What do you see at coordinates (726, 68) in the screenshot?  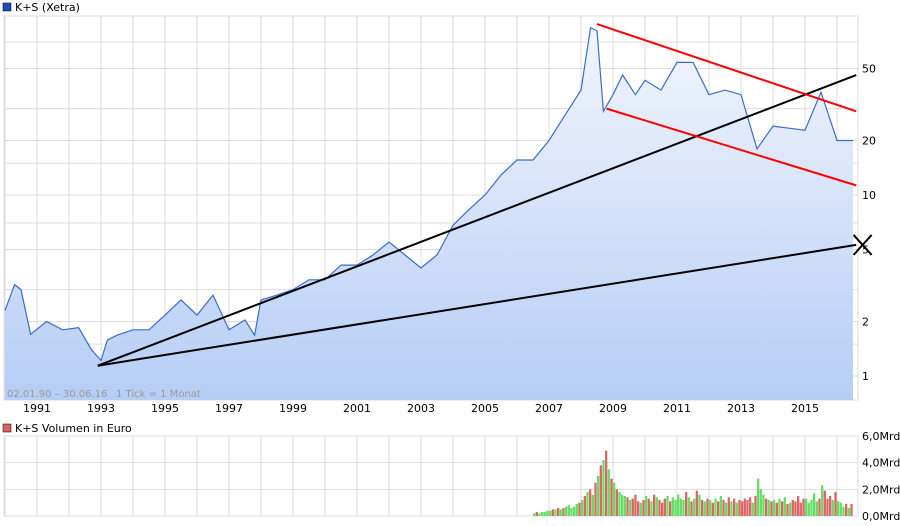 I see `trend-line` at bounding box center [726, 68].